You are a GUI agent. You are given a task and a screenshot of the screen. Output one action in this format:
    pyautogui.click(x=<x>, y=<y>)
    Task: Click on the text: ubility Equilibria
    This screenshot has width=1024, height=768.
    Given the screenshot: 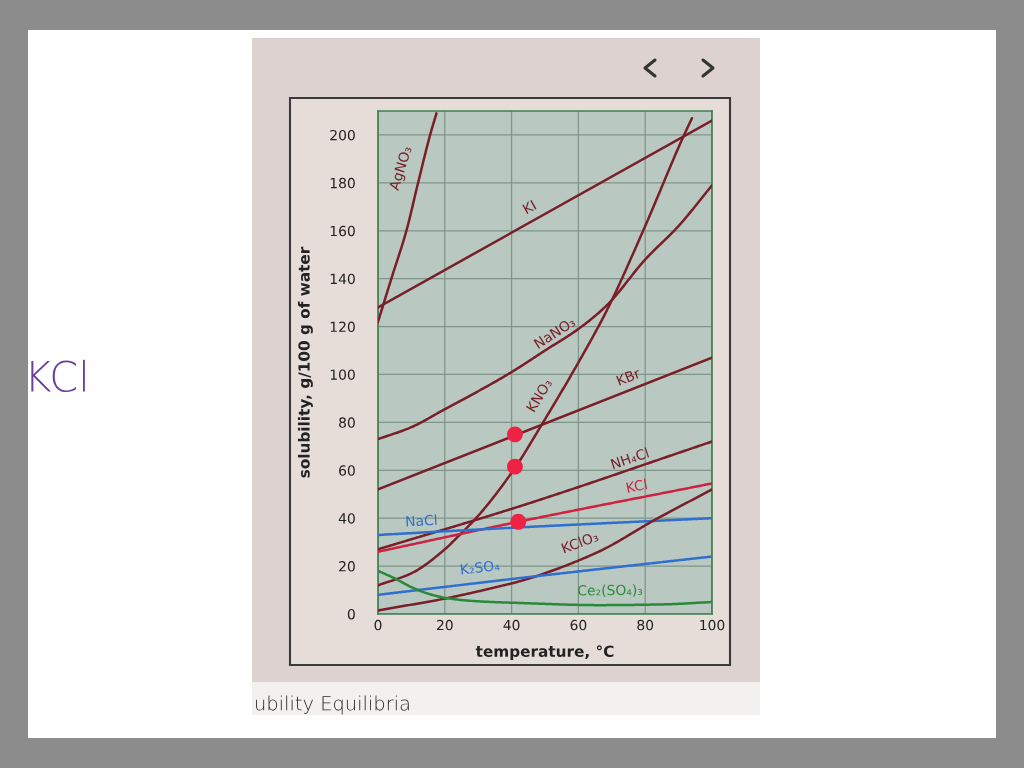 What is the action you would take?
    pyautogui.click(x=332, y=705)
    